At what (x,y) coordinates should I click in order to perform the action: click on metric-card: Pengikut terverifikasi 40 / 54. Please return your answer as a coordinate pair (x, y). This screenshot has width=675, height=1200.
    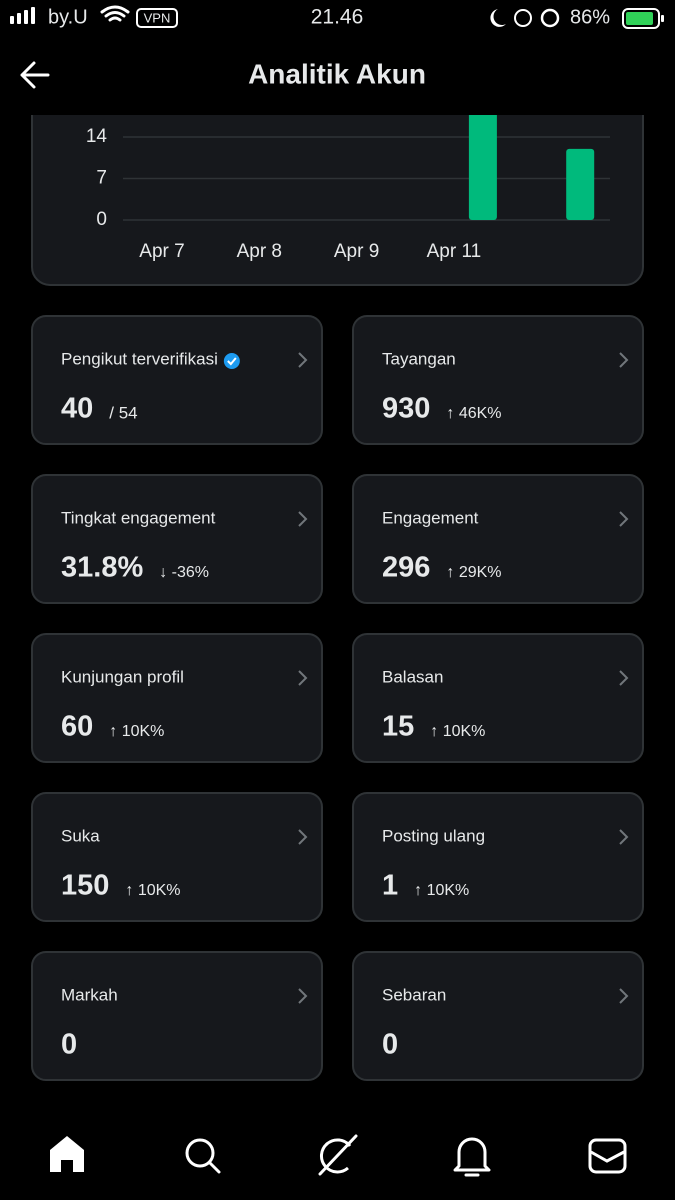
    Looking at the image, I should click on (177, 380).